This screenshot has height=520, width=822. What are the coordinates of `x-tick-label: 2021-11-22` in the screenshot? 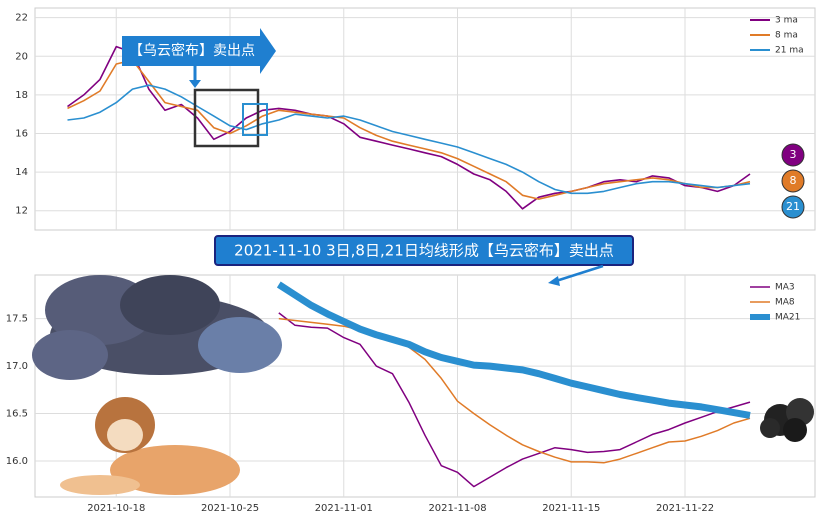 It's located at (685, 508).